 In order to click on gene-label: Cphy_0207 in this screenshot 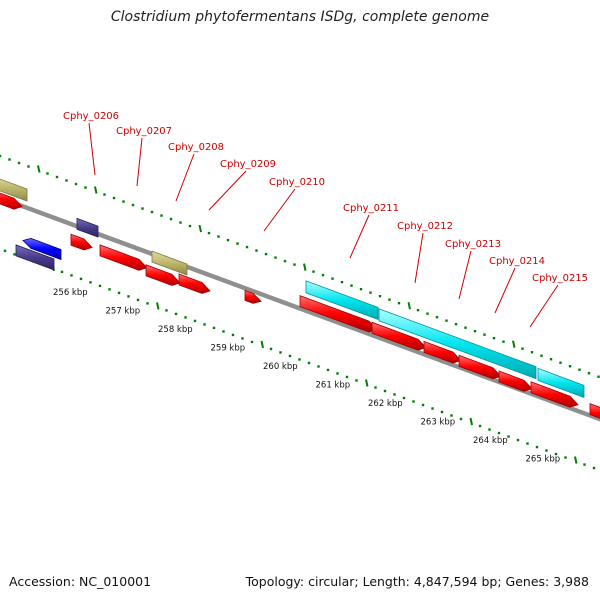, I will do `click(144, 131)`.